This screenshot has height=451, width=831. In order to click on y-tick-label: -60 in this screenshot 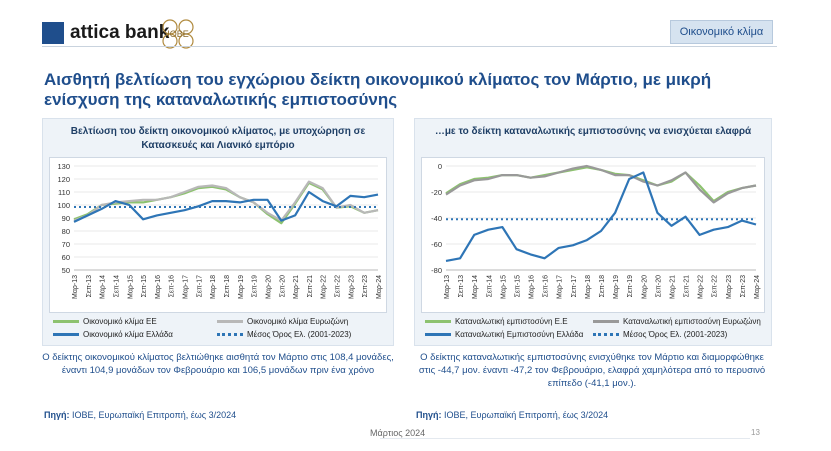, I will do `click(436, 244)`.